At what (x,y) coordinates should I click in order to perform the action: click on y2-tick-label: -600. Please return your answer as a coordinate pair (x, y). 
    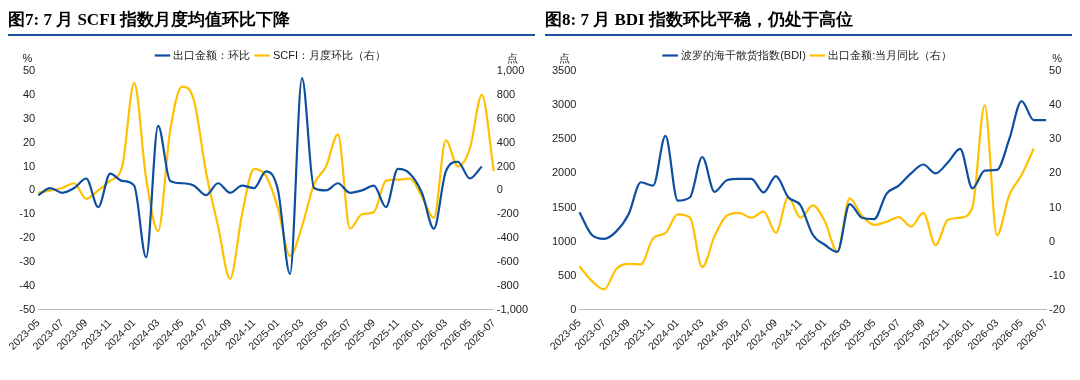
    Looking at the image, I should click on (507, 261).